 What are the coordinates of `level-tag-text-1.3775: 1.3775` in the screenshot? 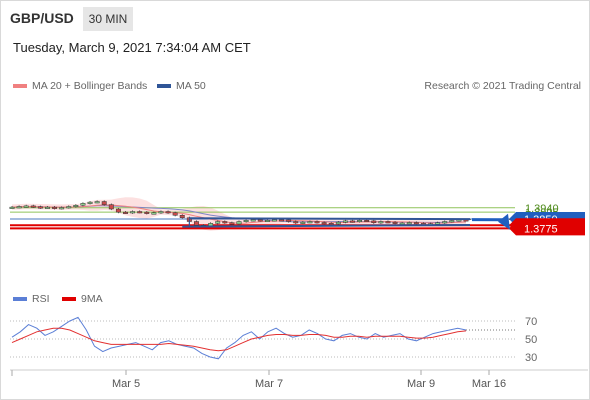 It's located at (541, 229).